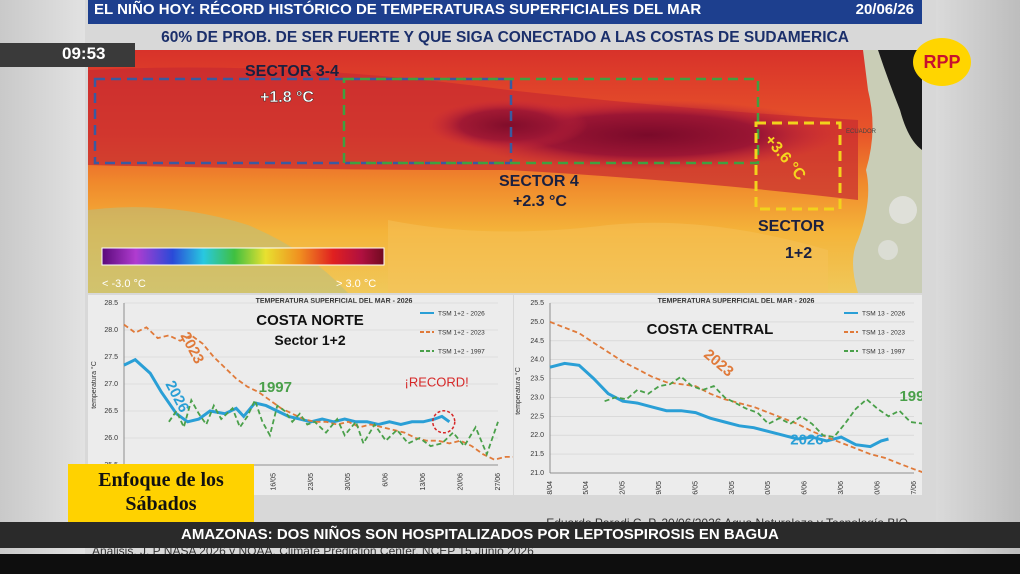 The width and height of the screenshot is (1020, 574). What do you see at coordinates (884, 9) in the screenshot?
I see `slide-date: 20/06/26` at bounding box center [884, 9].